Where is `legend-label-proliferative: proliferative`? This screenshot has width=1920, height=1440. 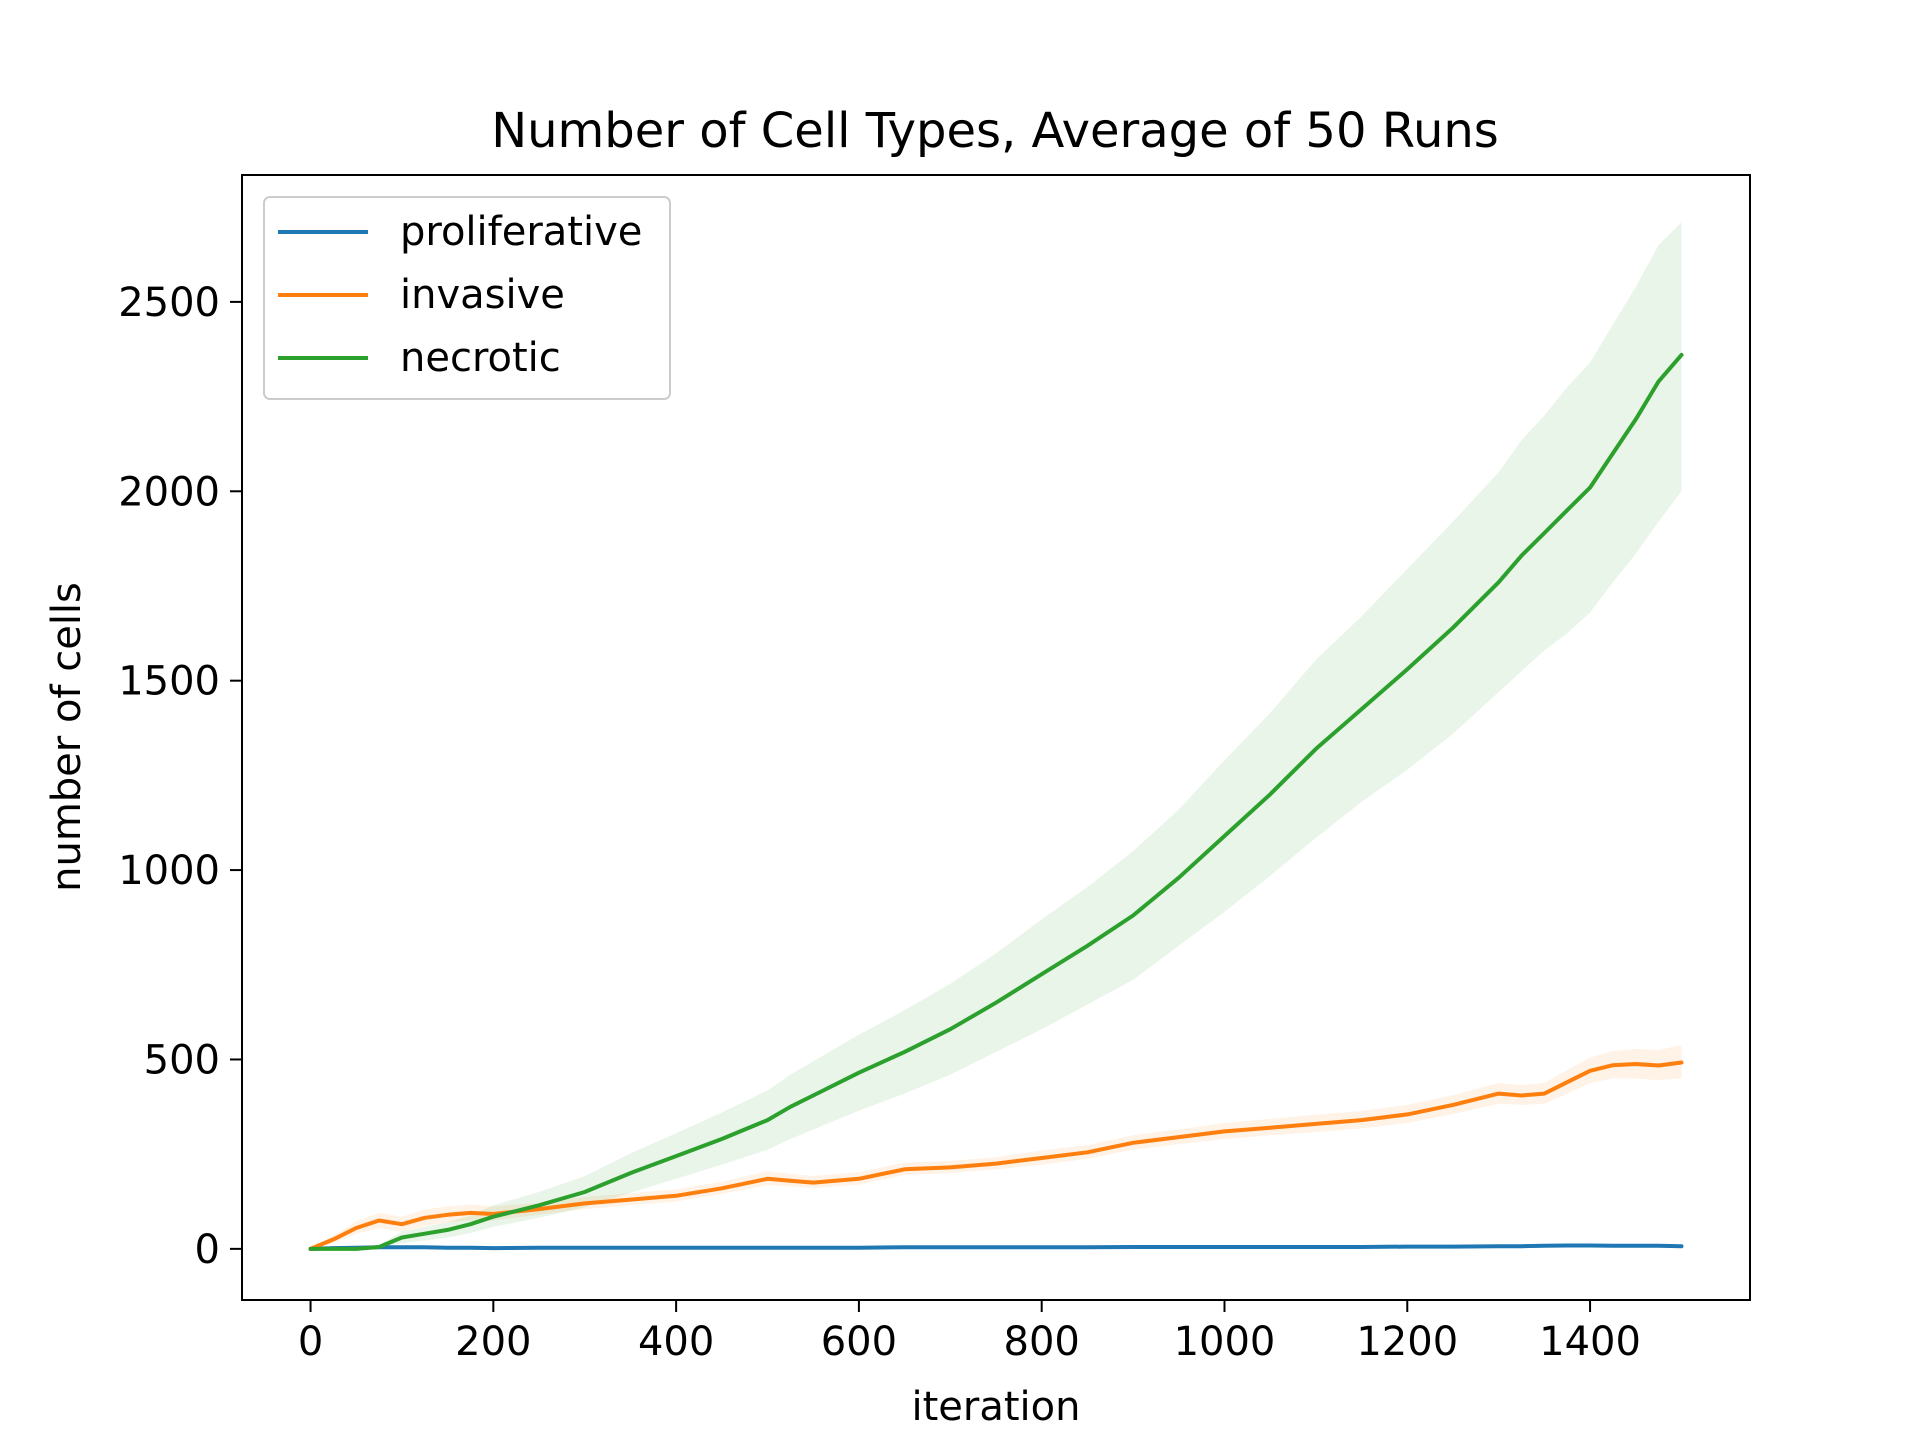 legend-label-proliferative: proliferative is located at coordinates (521, 232).